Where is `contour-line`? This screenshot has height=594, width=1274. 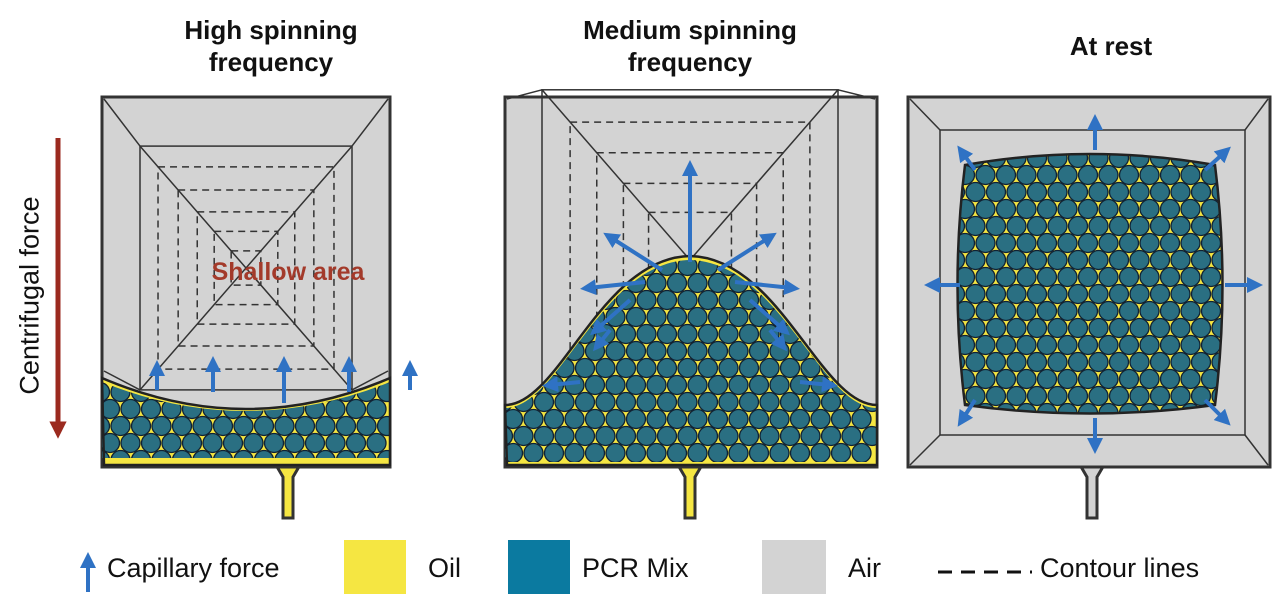 contour-line is located at coordinates (246, 268).